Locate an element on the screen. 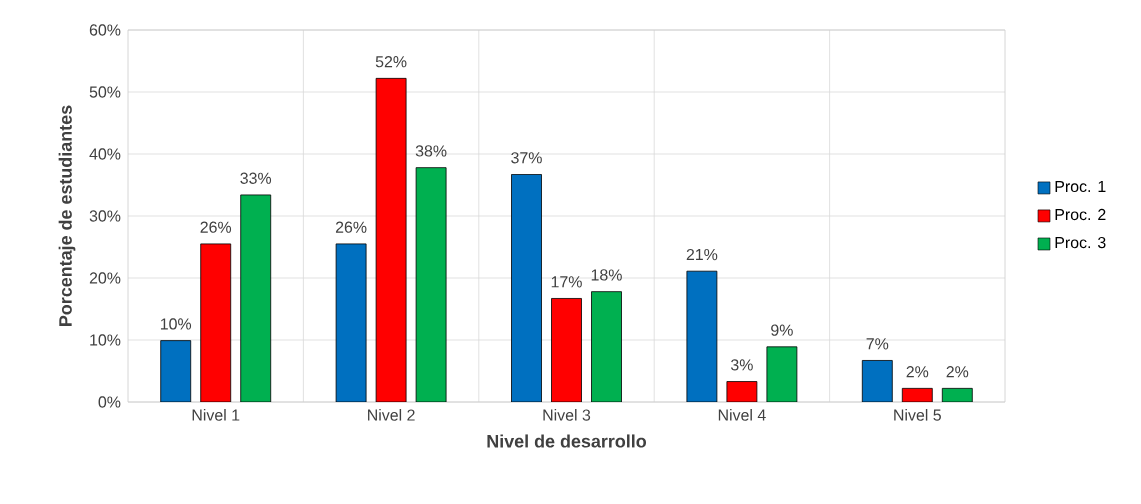 The image size is (1141, 504). data-label: 17% is located at coordinates (566, 282).